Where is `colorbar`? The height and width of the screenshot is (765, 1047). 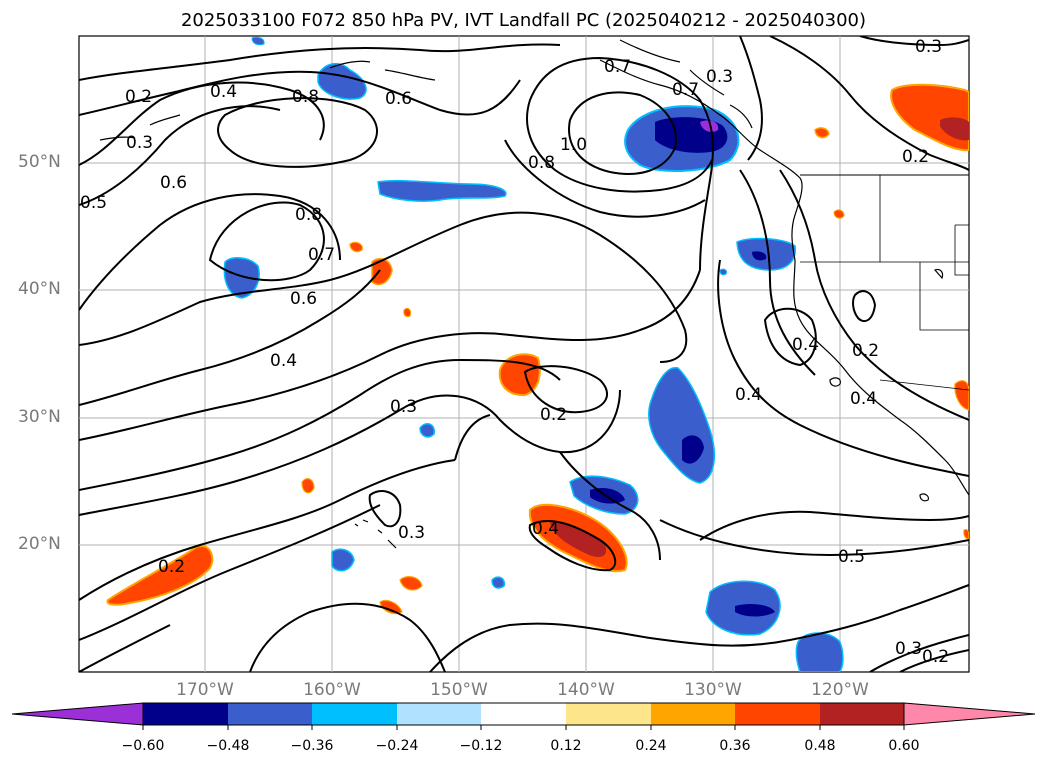 colorbar is located at coordinates (523, 716).